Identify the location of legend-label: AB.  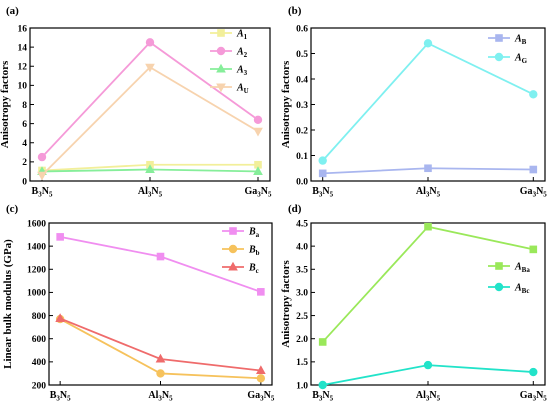
(520, 40).